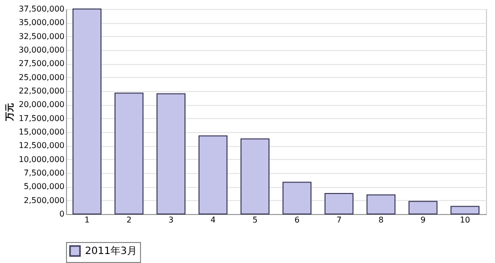 The height and width of the screenshot is (263, 495). What do you see at coordinates (41, 132) in the screenshot?
I see `y-tick-label: 15,000,000` at bounding box center [41, 132].